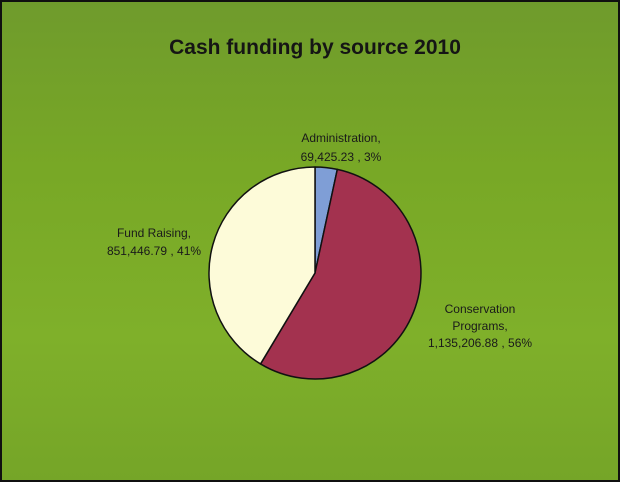  Describe the element at coordinates (154, 251) in the screenshot. I see `label-fund-raising-value: 851,446.79 , 41%` at that location.